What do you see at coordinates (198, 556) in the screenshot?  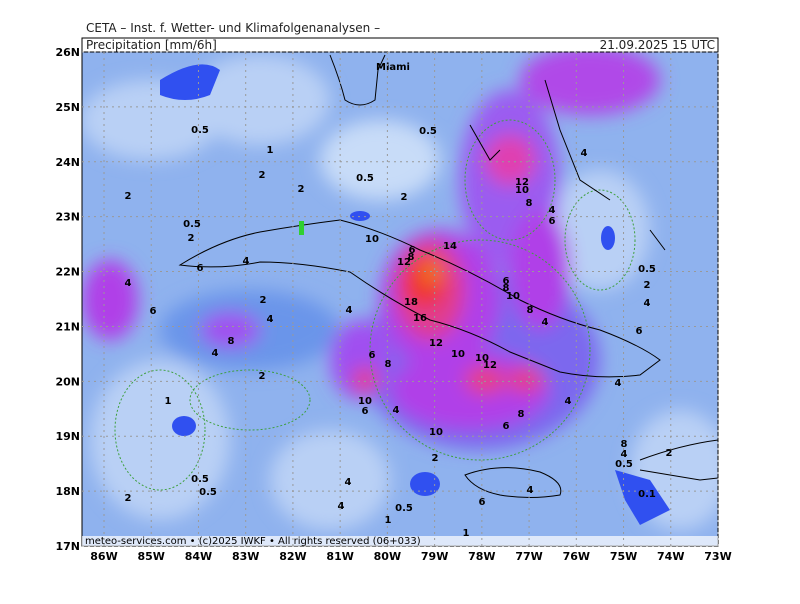 I see `lon-tick-label: 84W` at bounding box center [198, 556].